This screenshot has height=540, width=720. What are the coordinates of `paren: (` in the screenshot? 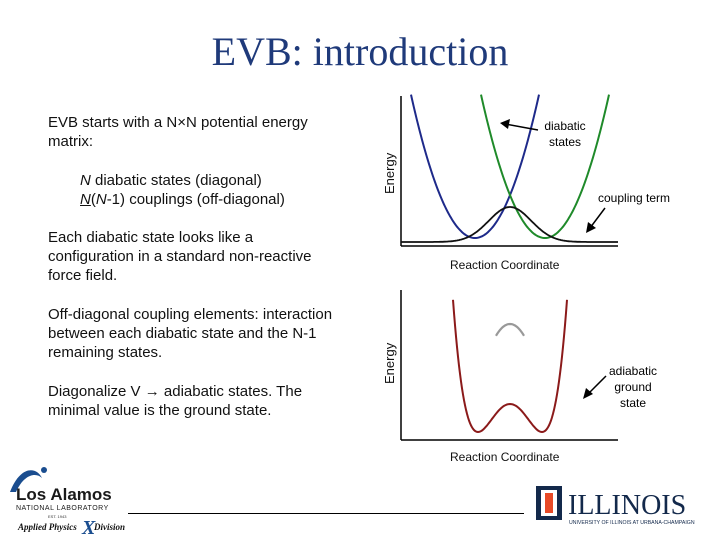 It's located at (93, 199).